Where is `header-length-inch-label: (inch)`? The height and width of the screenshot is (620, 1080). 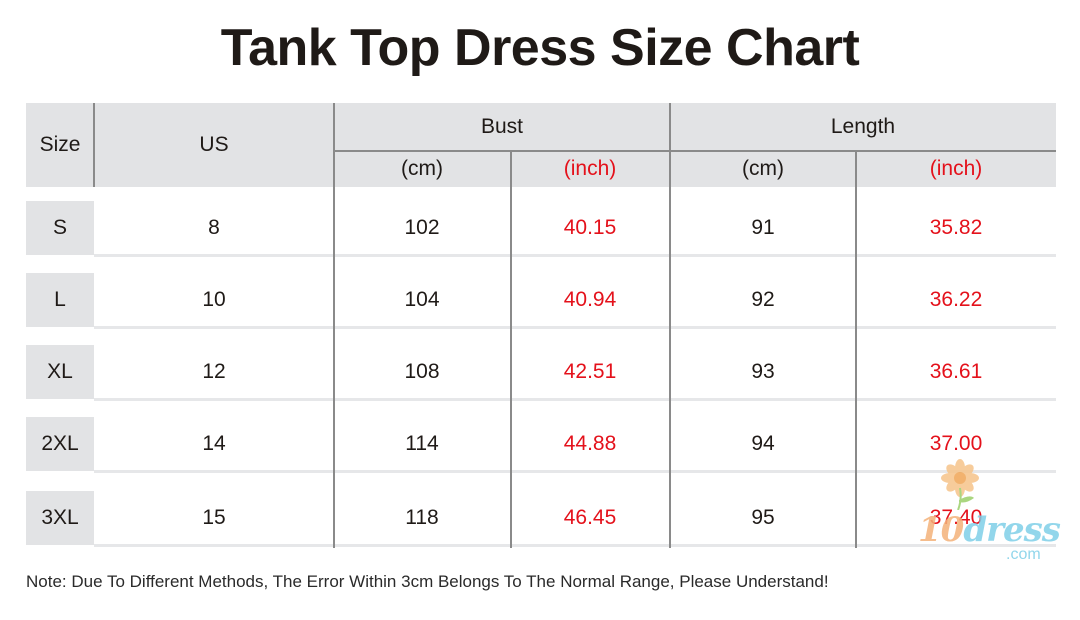 header-length-inch-label: (inch) is located at coordinates (956, 168).